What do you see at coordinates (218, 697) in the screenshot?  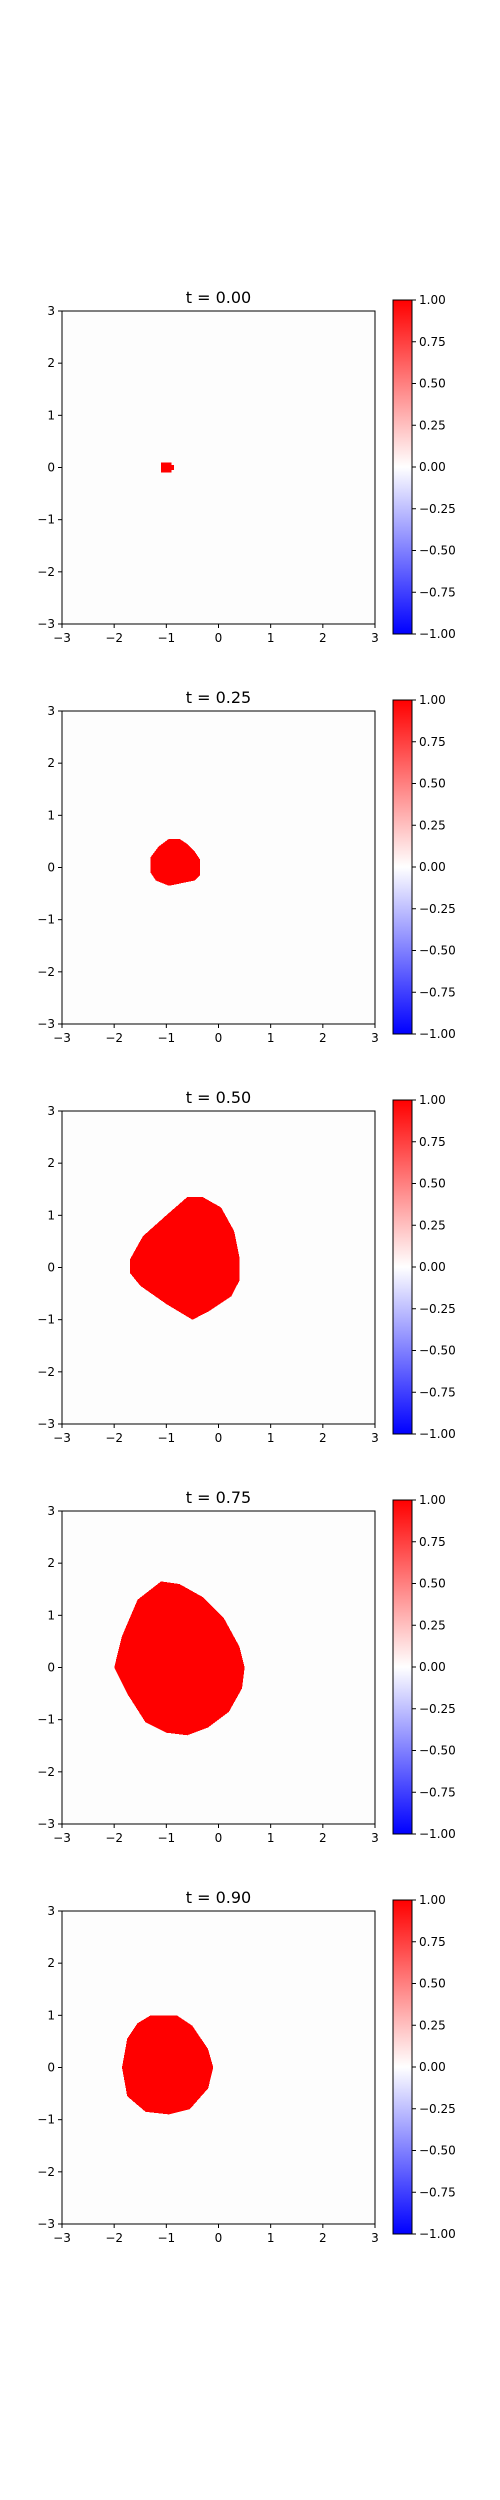 I see `panel-title: t = 0.25` at bounding box center [218, 697].